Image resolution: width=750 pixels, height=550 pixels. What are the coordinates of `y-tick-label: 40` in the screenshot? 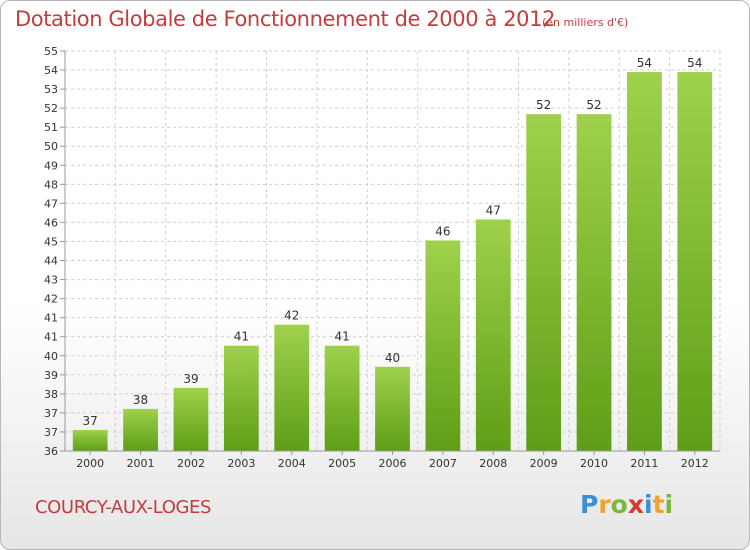 It's located at (51, 356).